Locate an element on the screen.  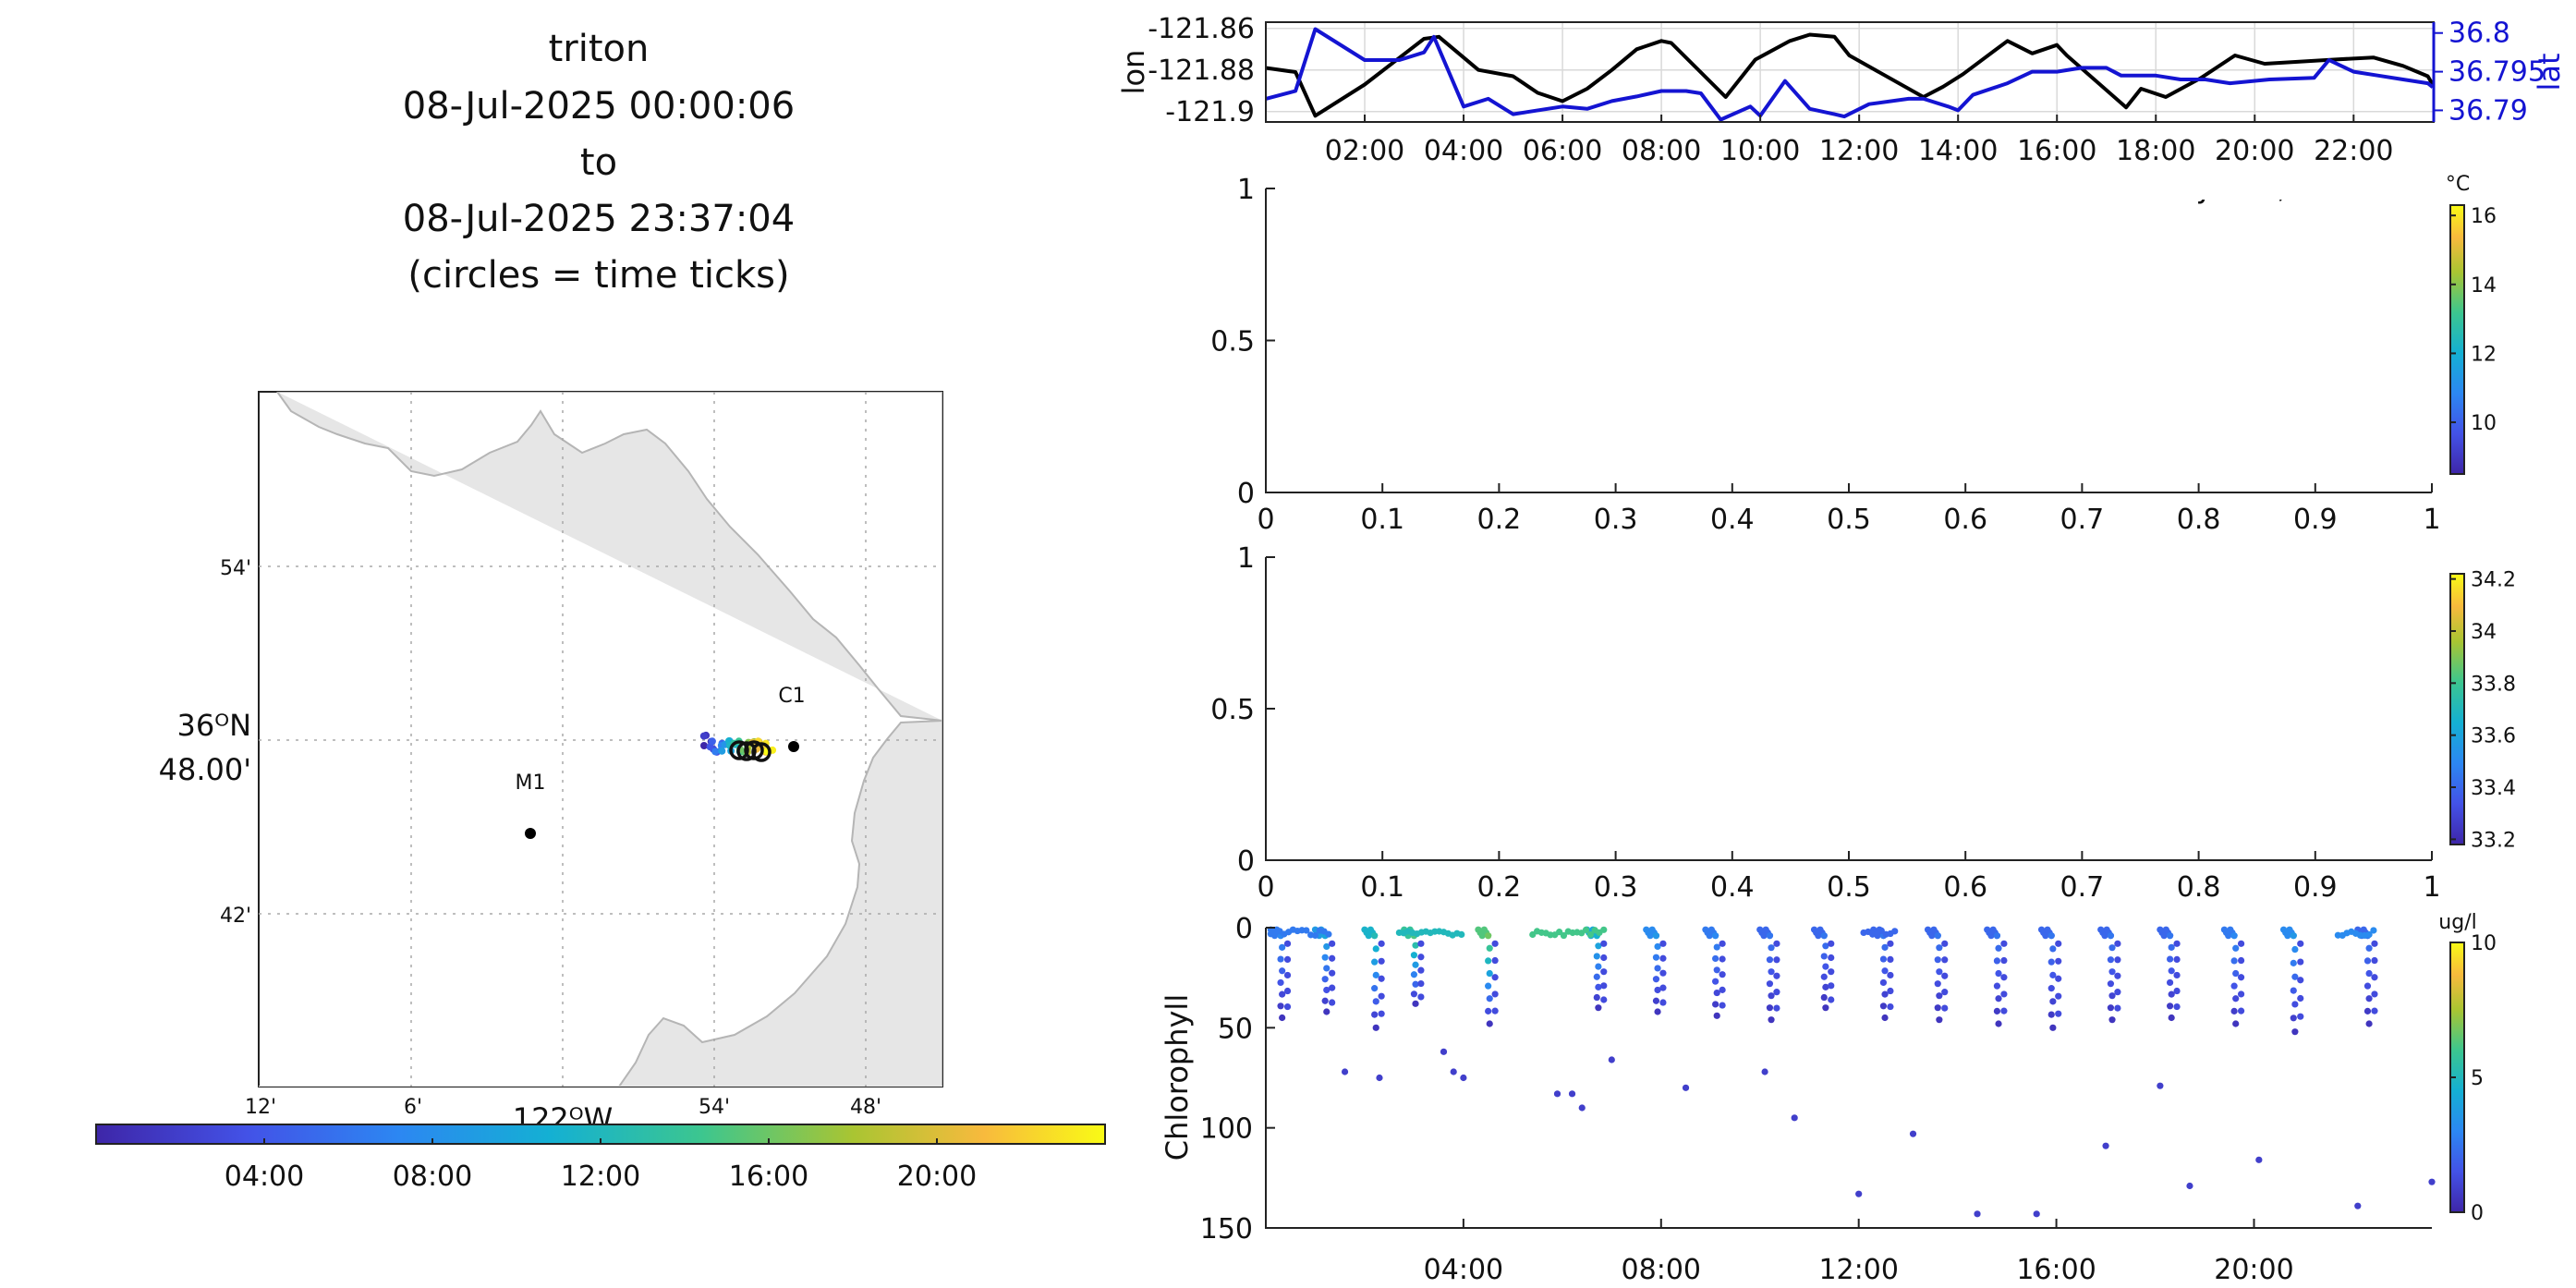
salinity-y-tick-label: 0.5 is located at coordinates (1232, 710).